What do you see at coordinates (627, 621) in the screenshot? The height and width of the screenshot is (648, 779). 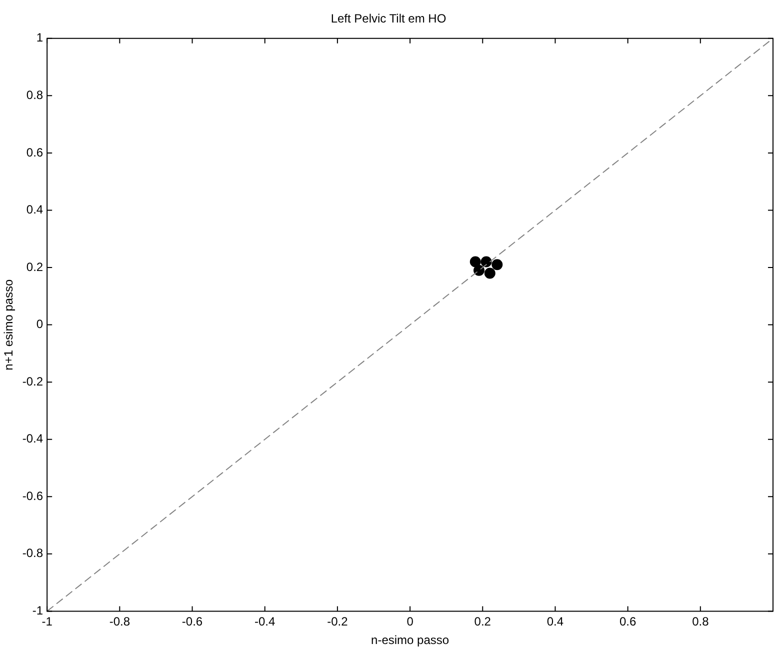 I see `x-tick-label: 0.6` at bounding box center [627, 621].